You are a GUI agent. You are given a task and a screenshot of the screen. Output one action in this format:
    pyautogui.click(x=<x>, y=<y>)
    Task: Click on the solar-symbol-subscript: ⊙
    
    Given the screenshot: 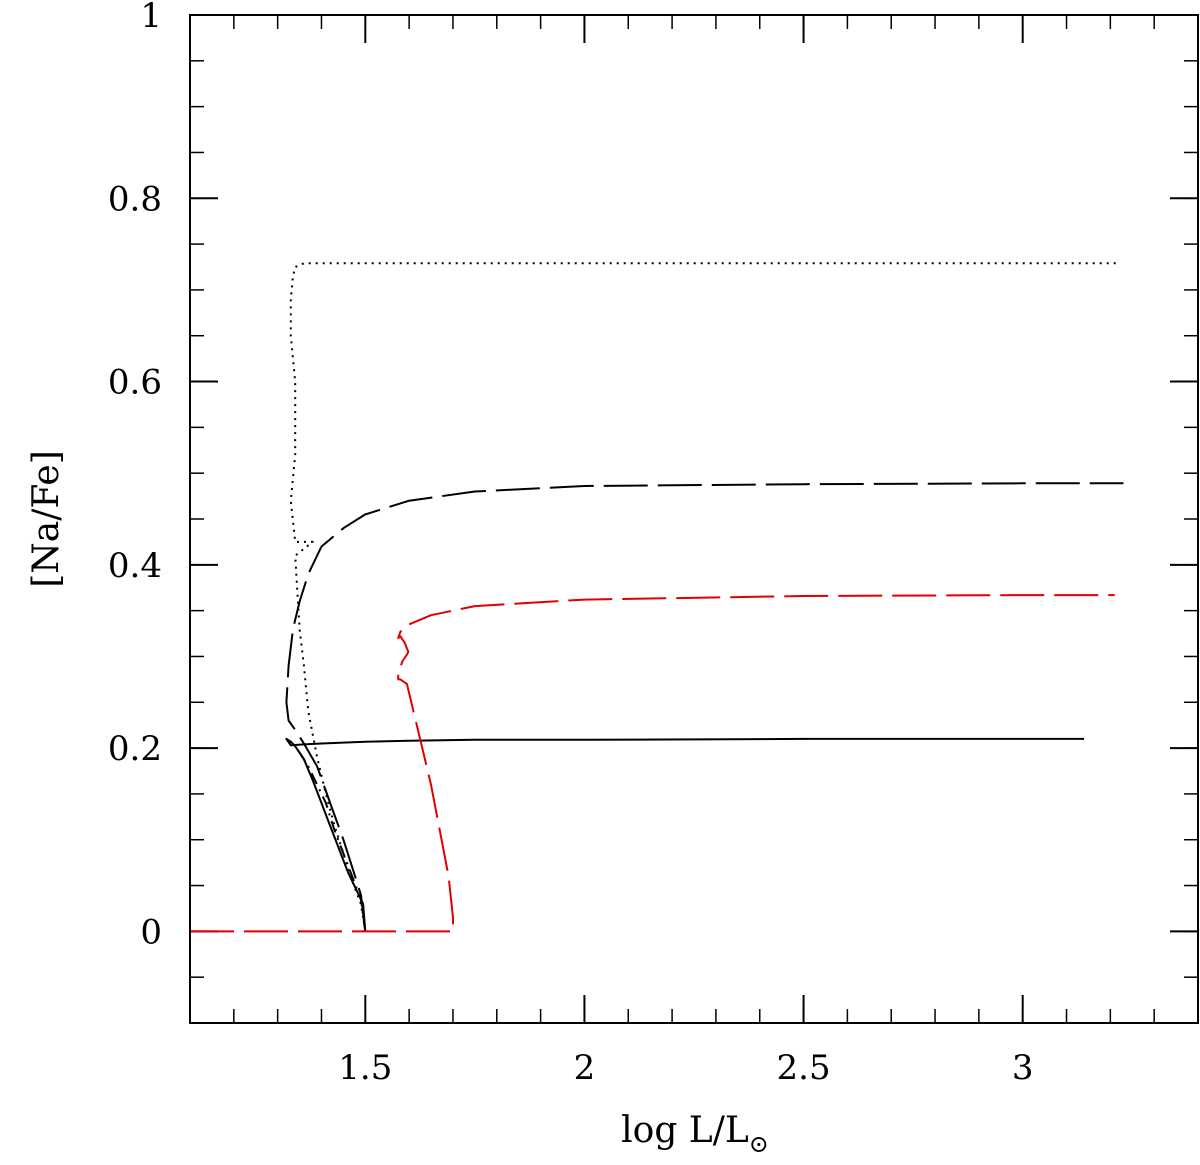 What is the action you would take?
    pyautogui.click(x=759, y=1144)
    